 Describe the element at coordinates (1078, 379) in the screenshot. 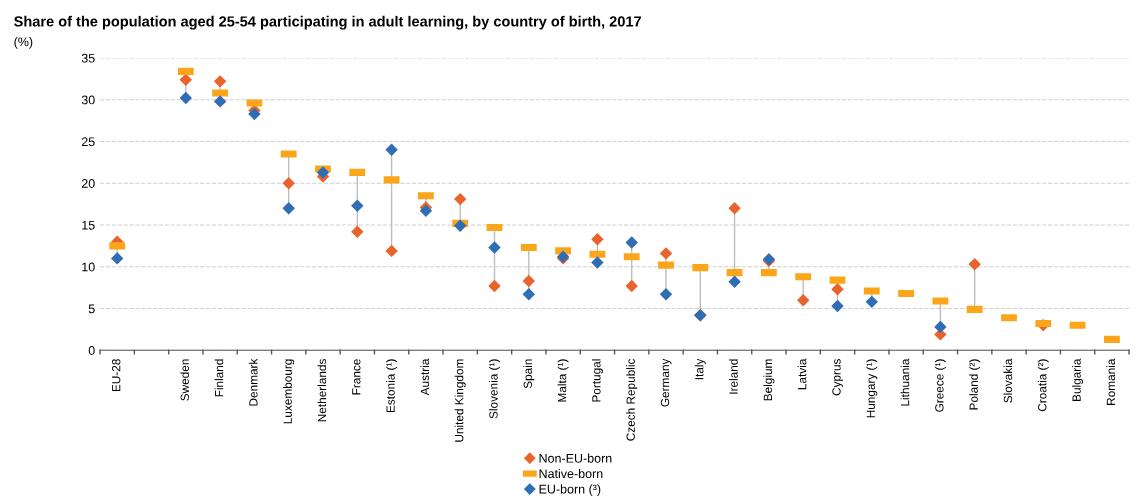

I see `x-tick-label: Bulgaria` at that location.